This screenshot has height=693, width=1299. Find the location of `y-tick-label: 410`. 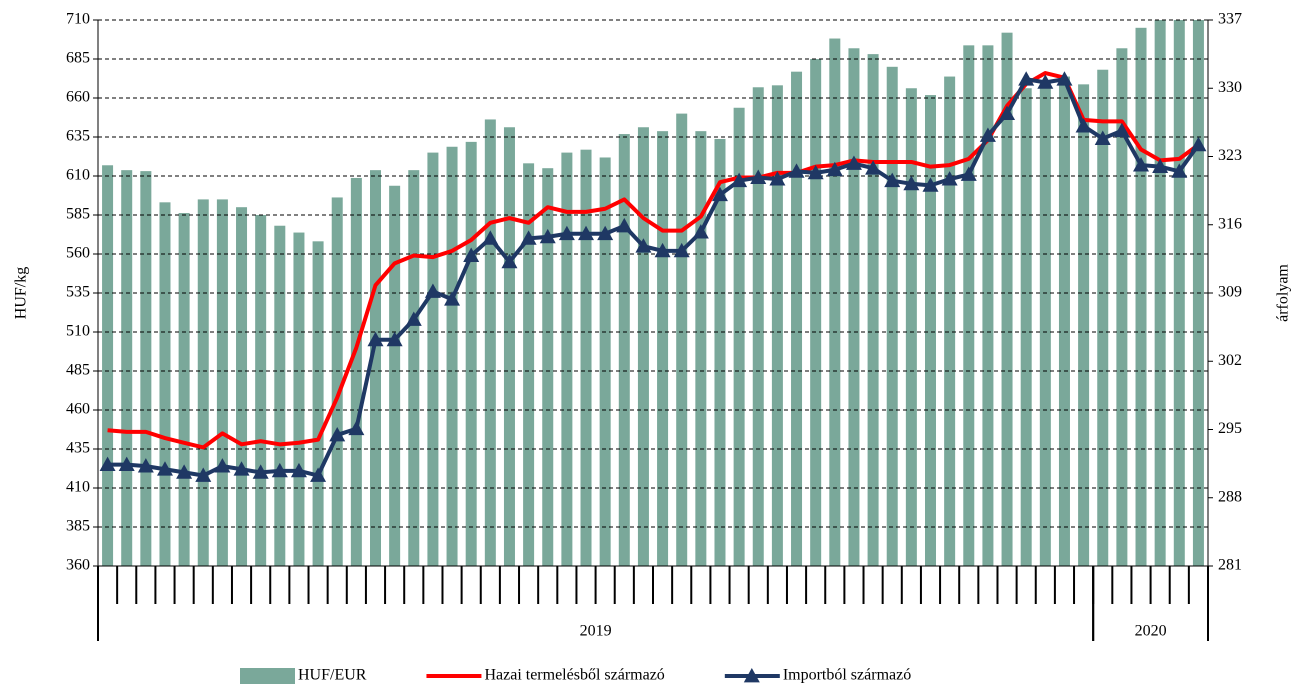

y-tick-label: 410 is located at coordinates (78, 487).